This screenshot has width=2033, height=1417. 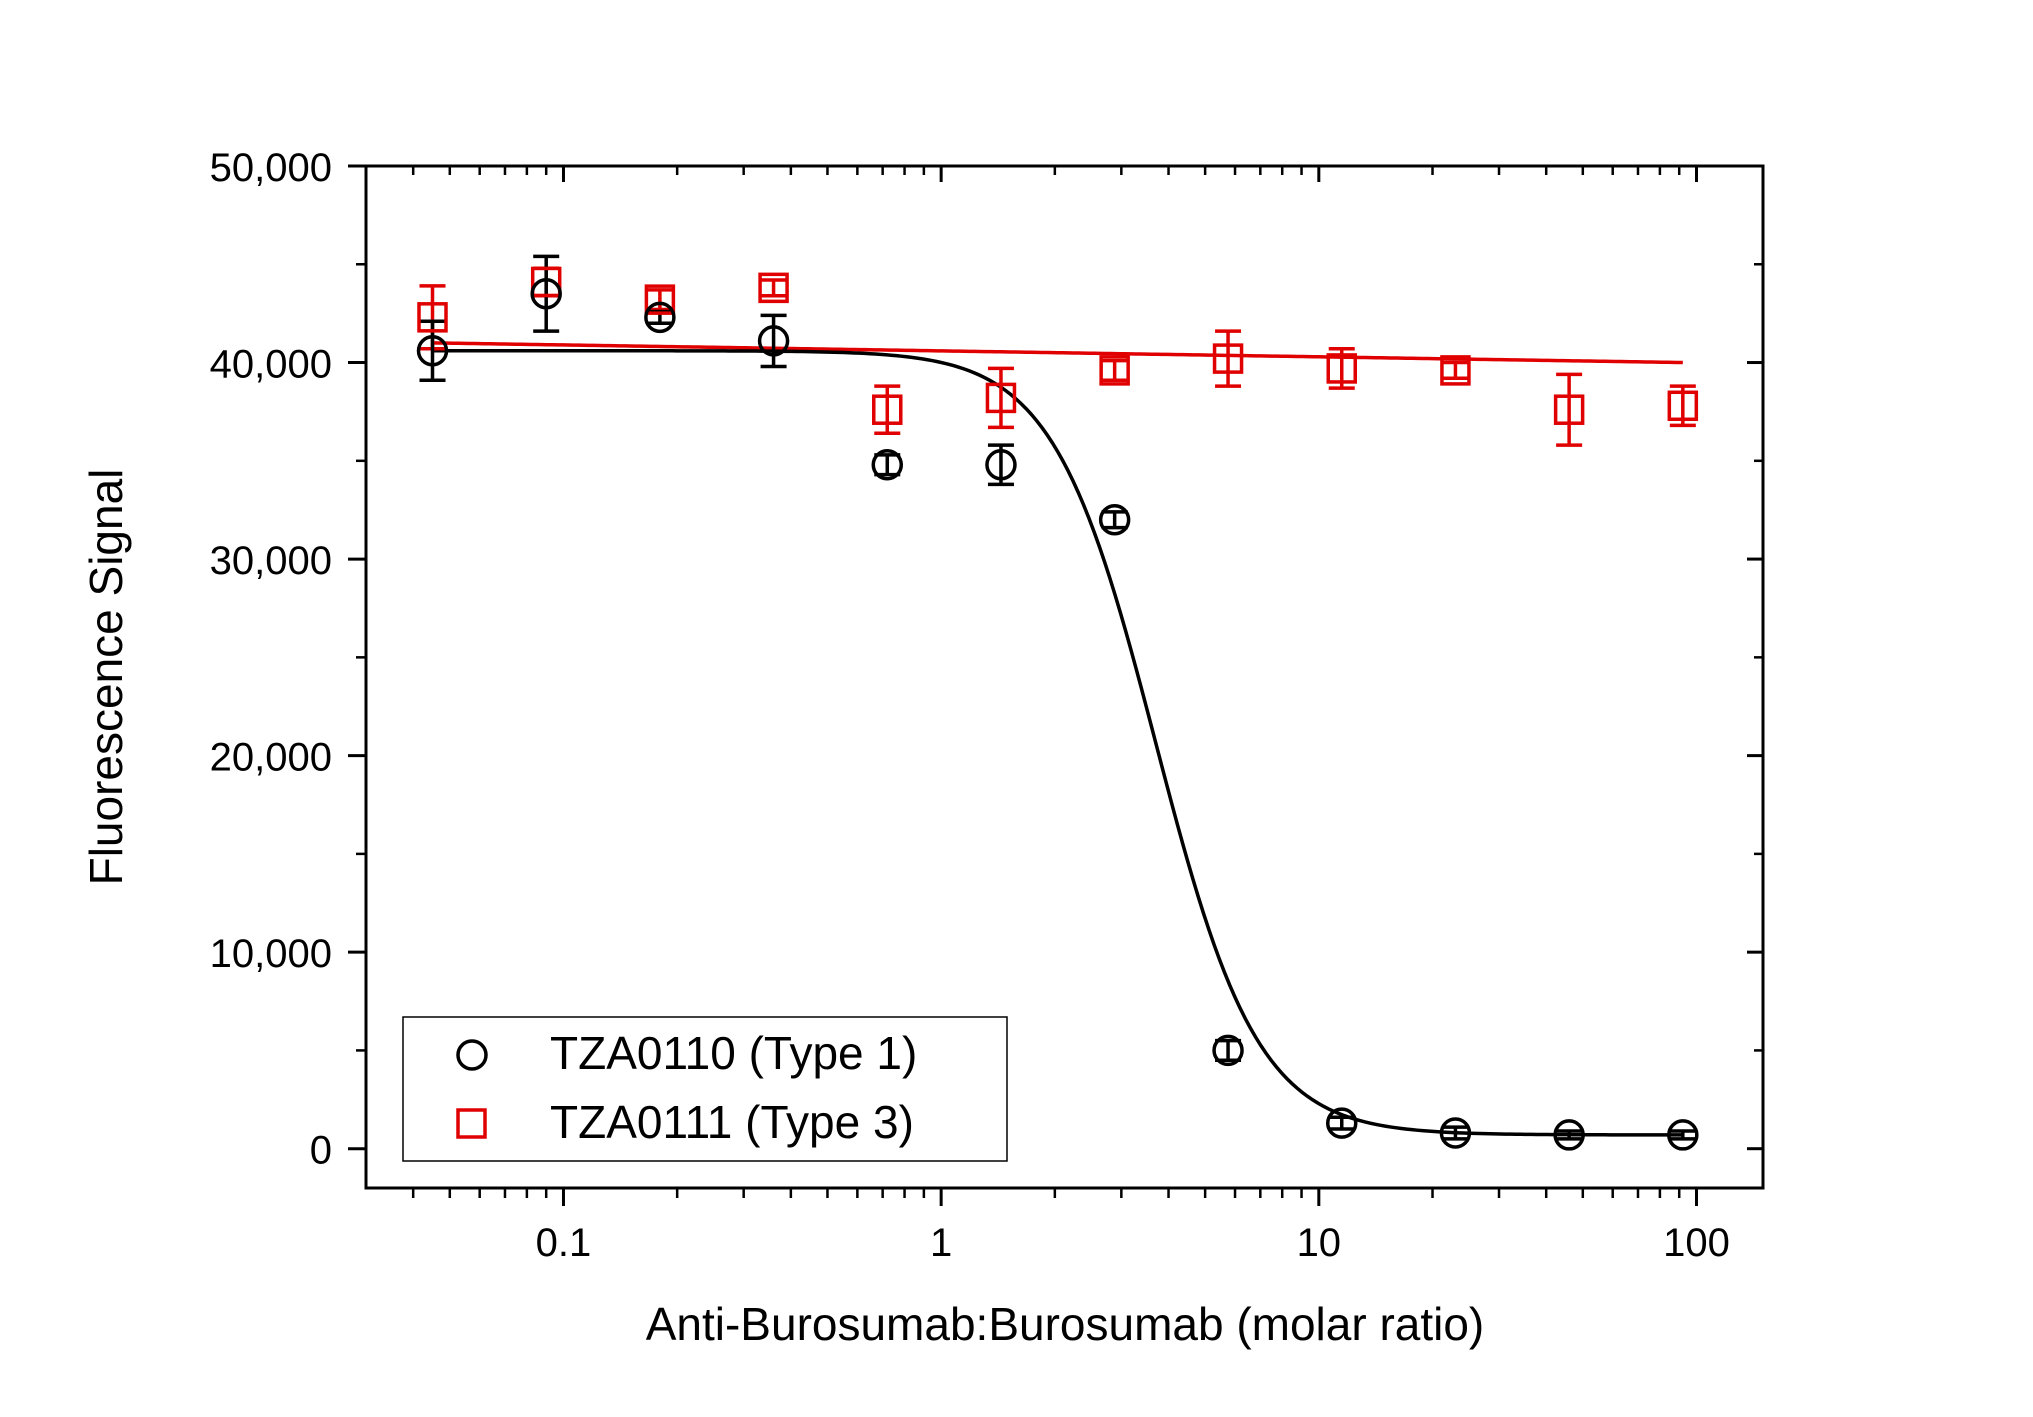 What do you see at coordinates (321, 1151) in the screenshot?
I see `y-tick-label: 0` at bounding box center [321, 1151].